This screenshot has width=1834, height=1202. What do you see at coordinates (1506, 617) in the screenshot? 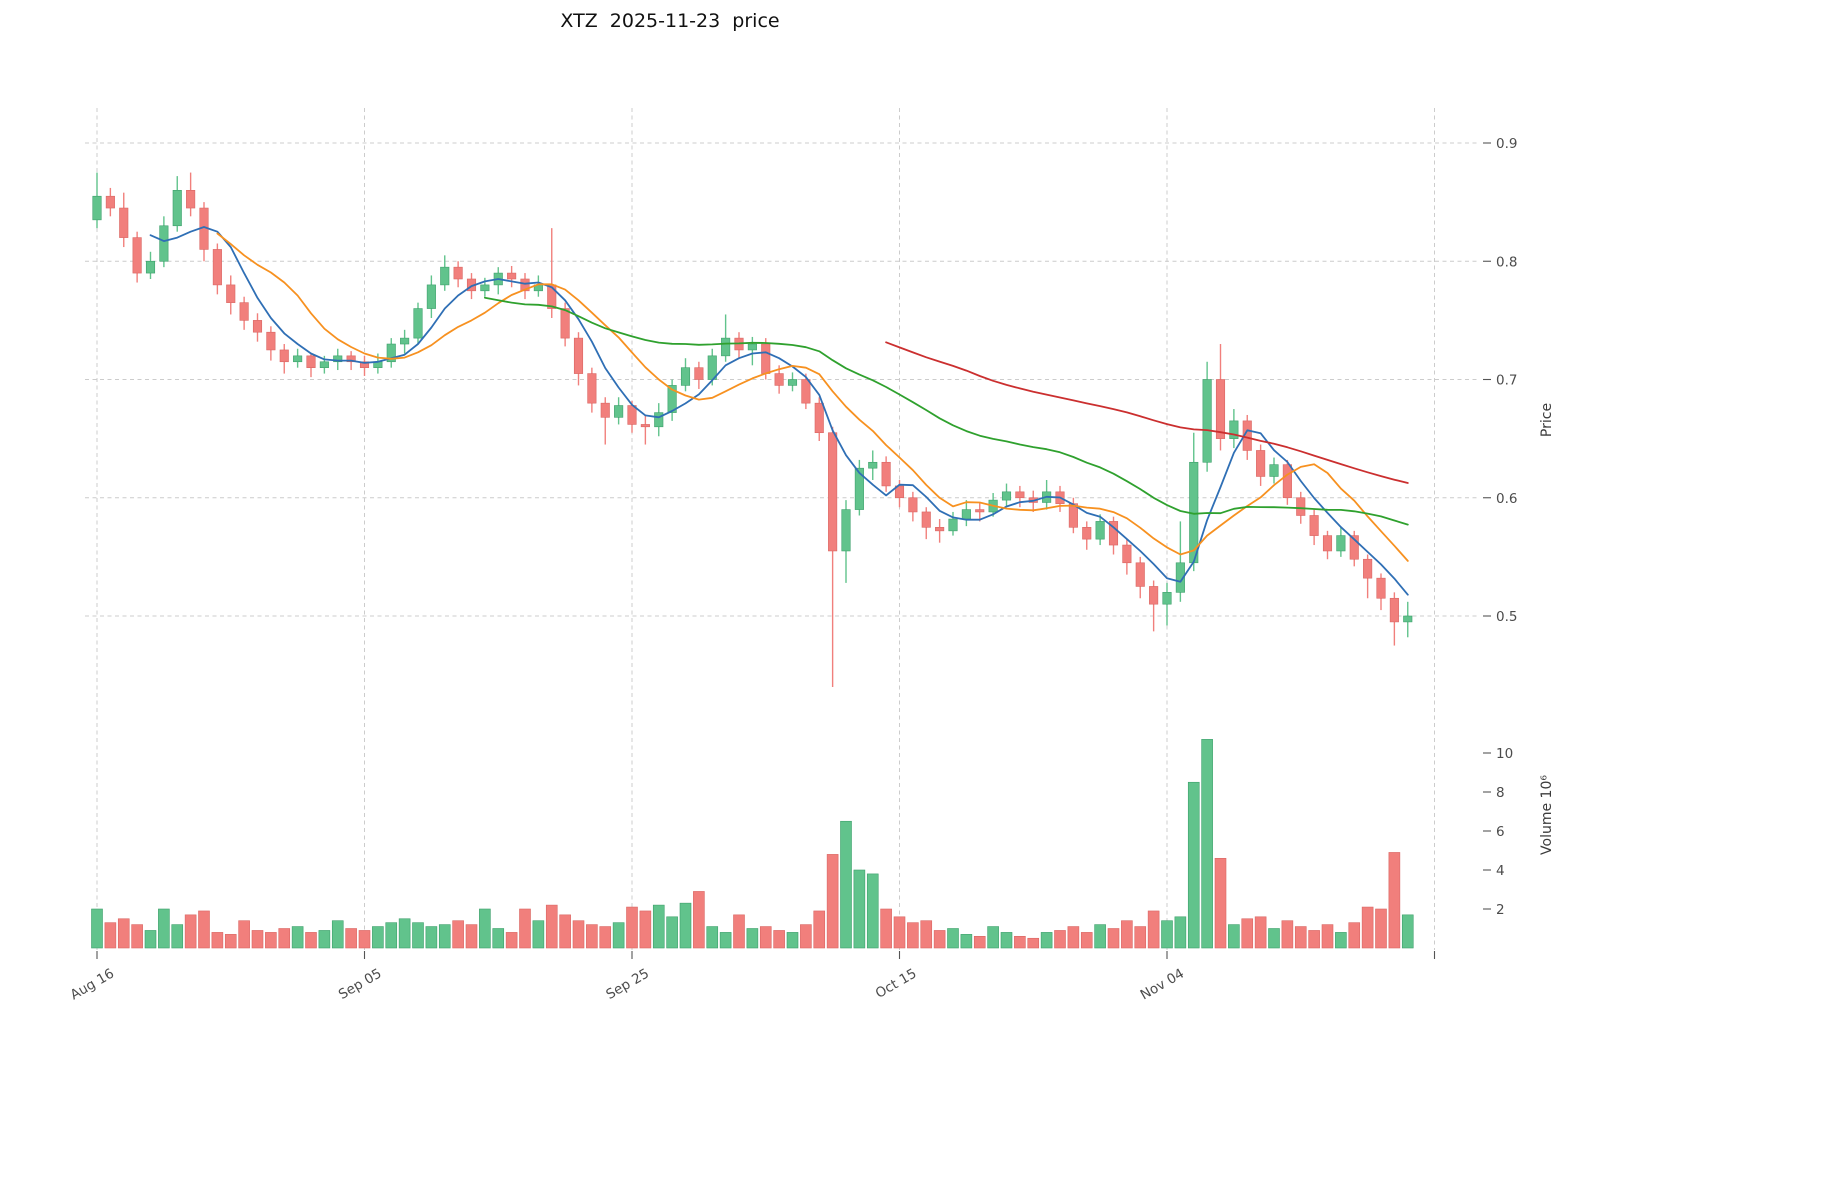
I see `price-tick-label: 0.5` at bounding box center [1506, 617].